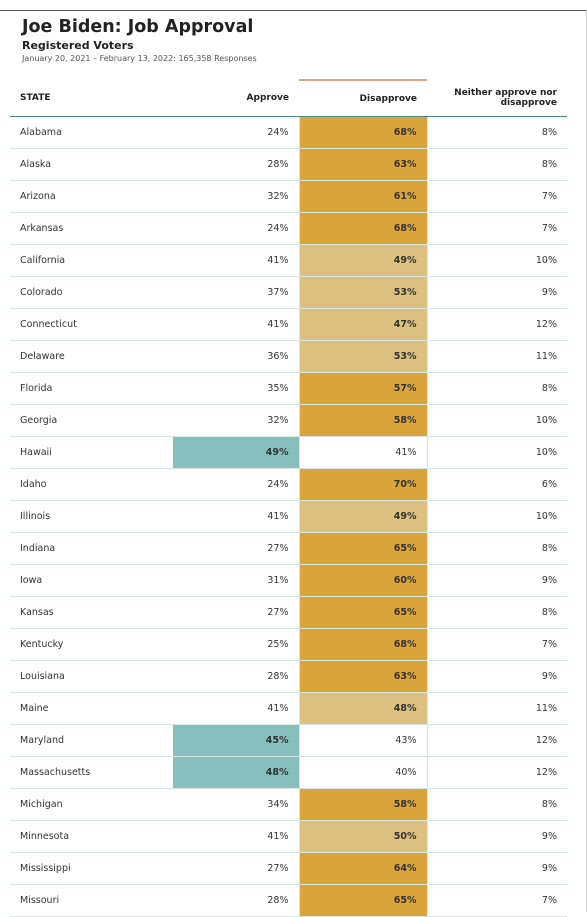 The height and width of the screenshot is (917, 587). I want to click on cell-state: Alaska, so click(91, 164).